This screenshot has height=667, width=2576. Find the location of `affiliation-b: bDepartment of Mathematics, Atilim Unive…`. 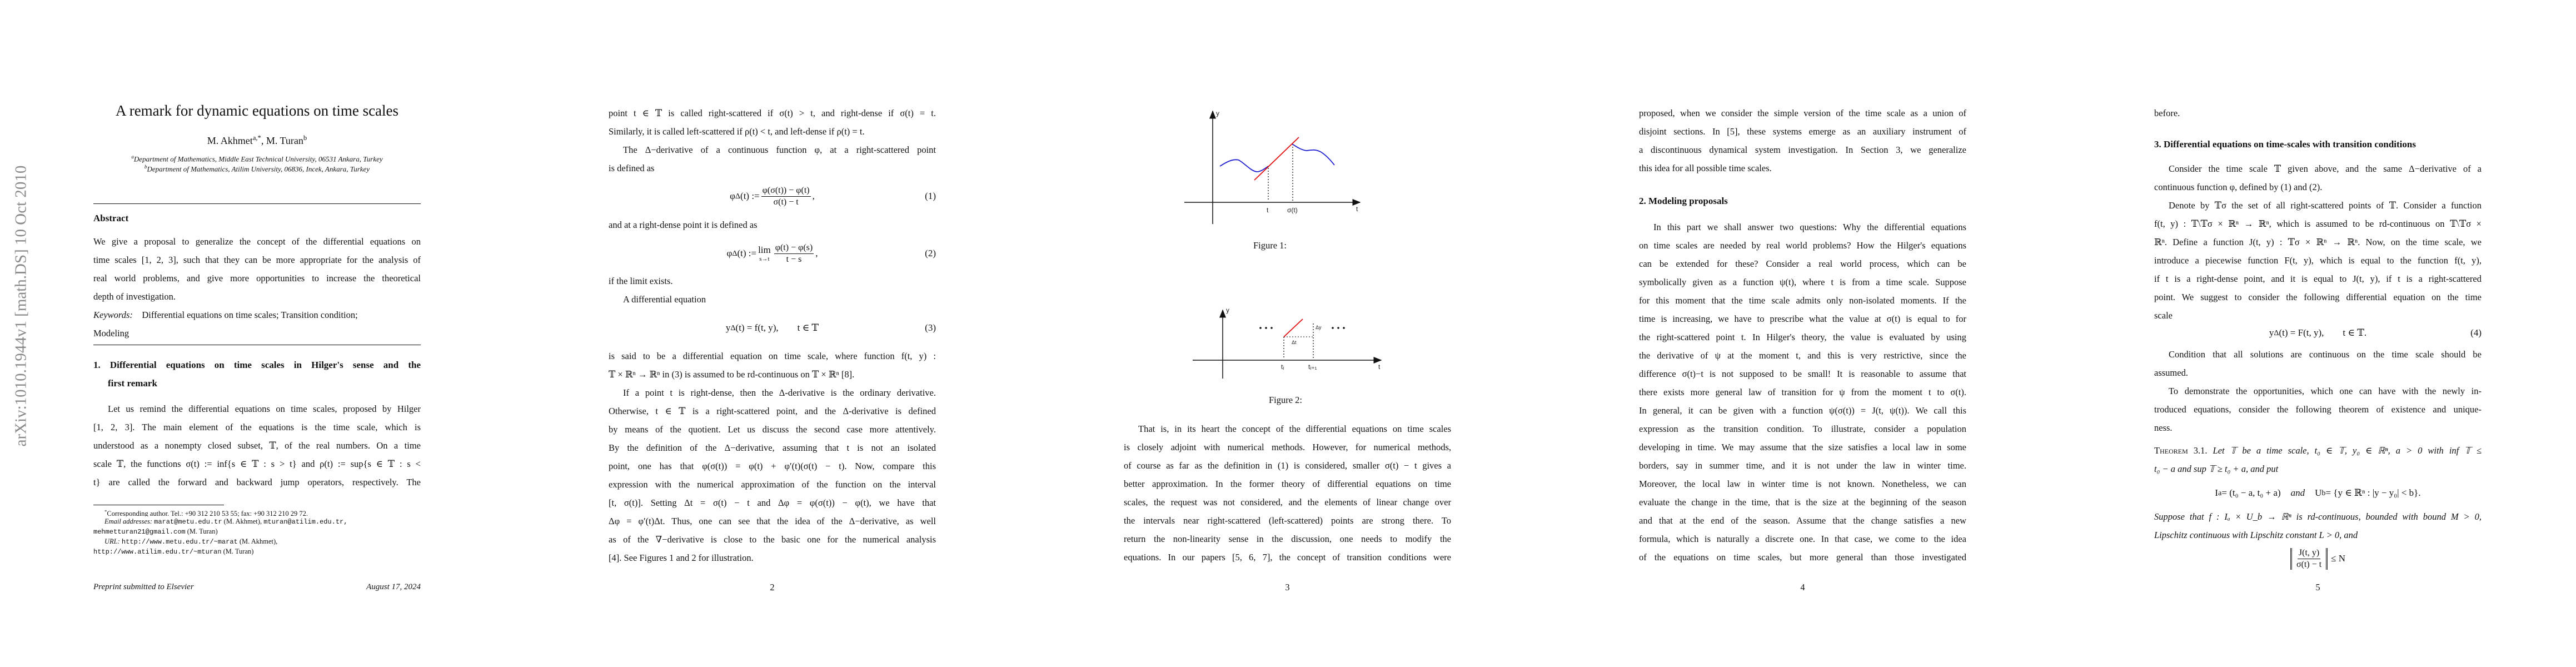

affiliation-b: bDepartment of Mathematics, Atilim Unive… is located at coordinates (257, 168).